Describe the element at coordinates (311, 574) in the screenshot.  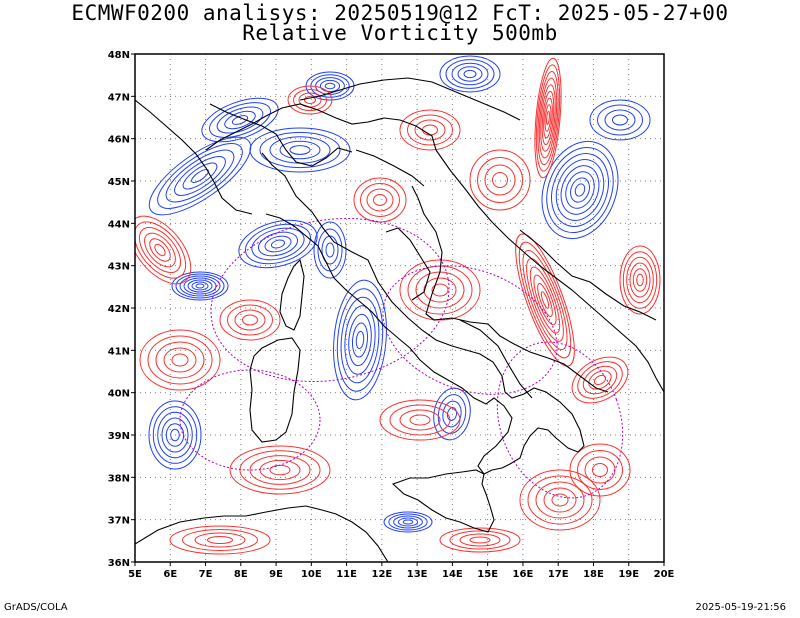
I see `lon-tick-label: 10E` at that location.